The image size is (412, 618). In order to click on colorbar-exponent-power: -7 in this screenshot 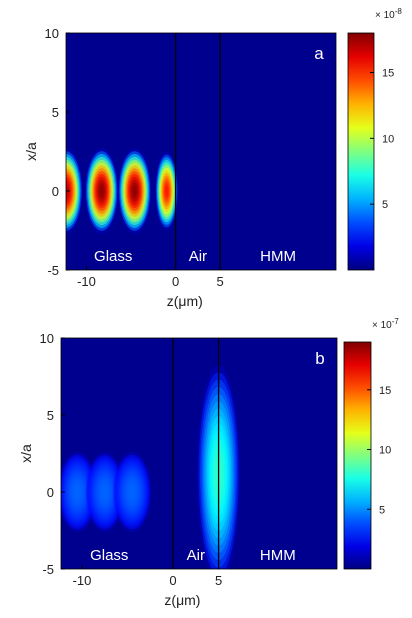, I will do `click(396, 321)`.